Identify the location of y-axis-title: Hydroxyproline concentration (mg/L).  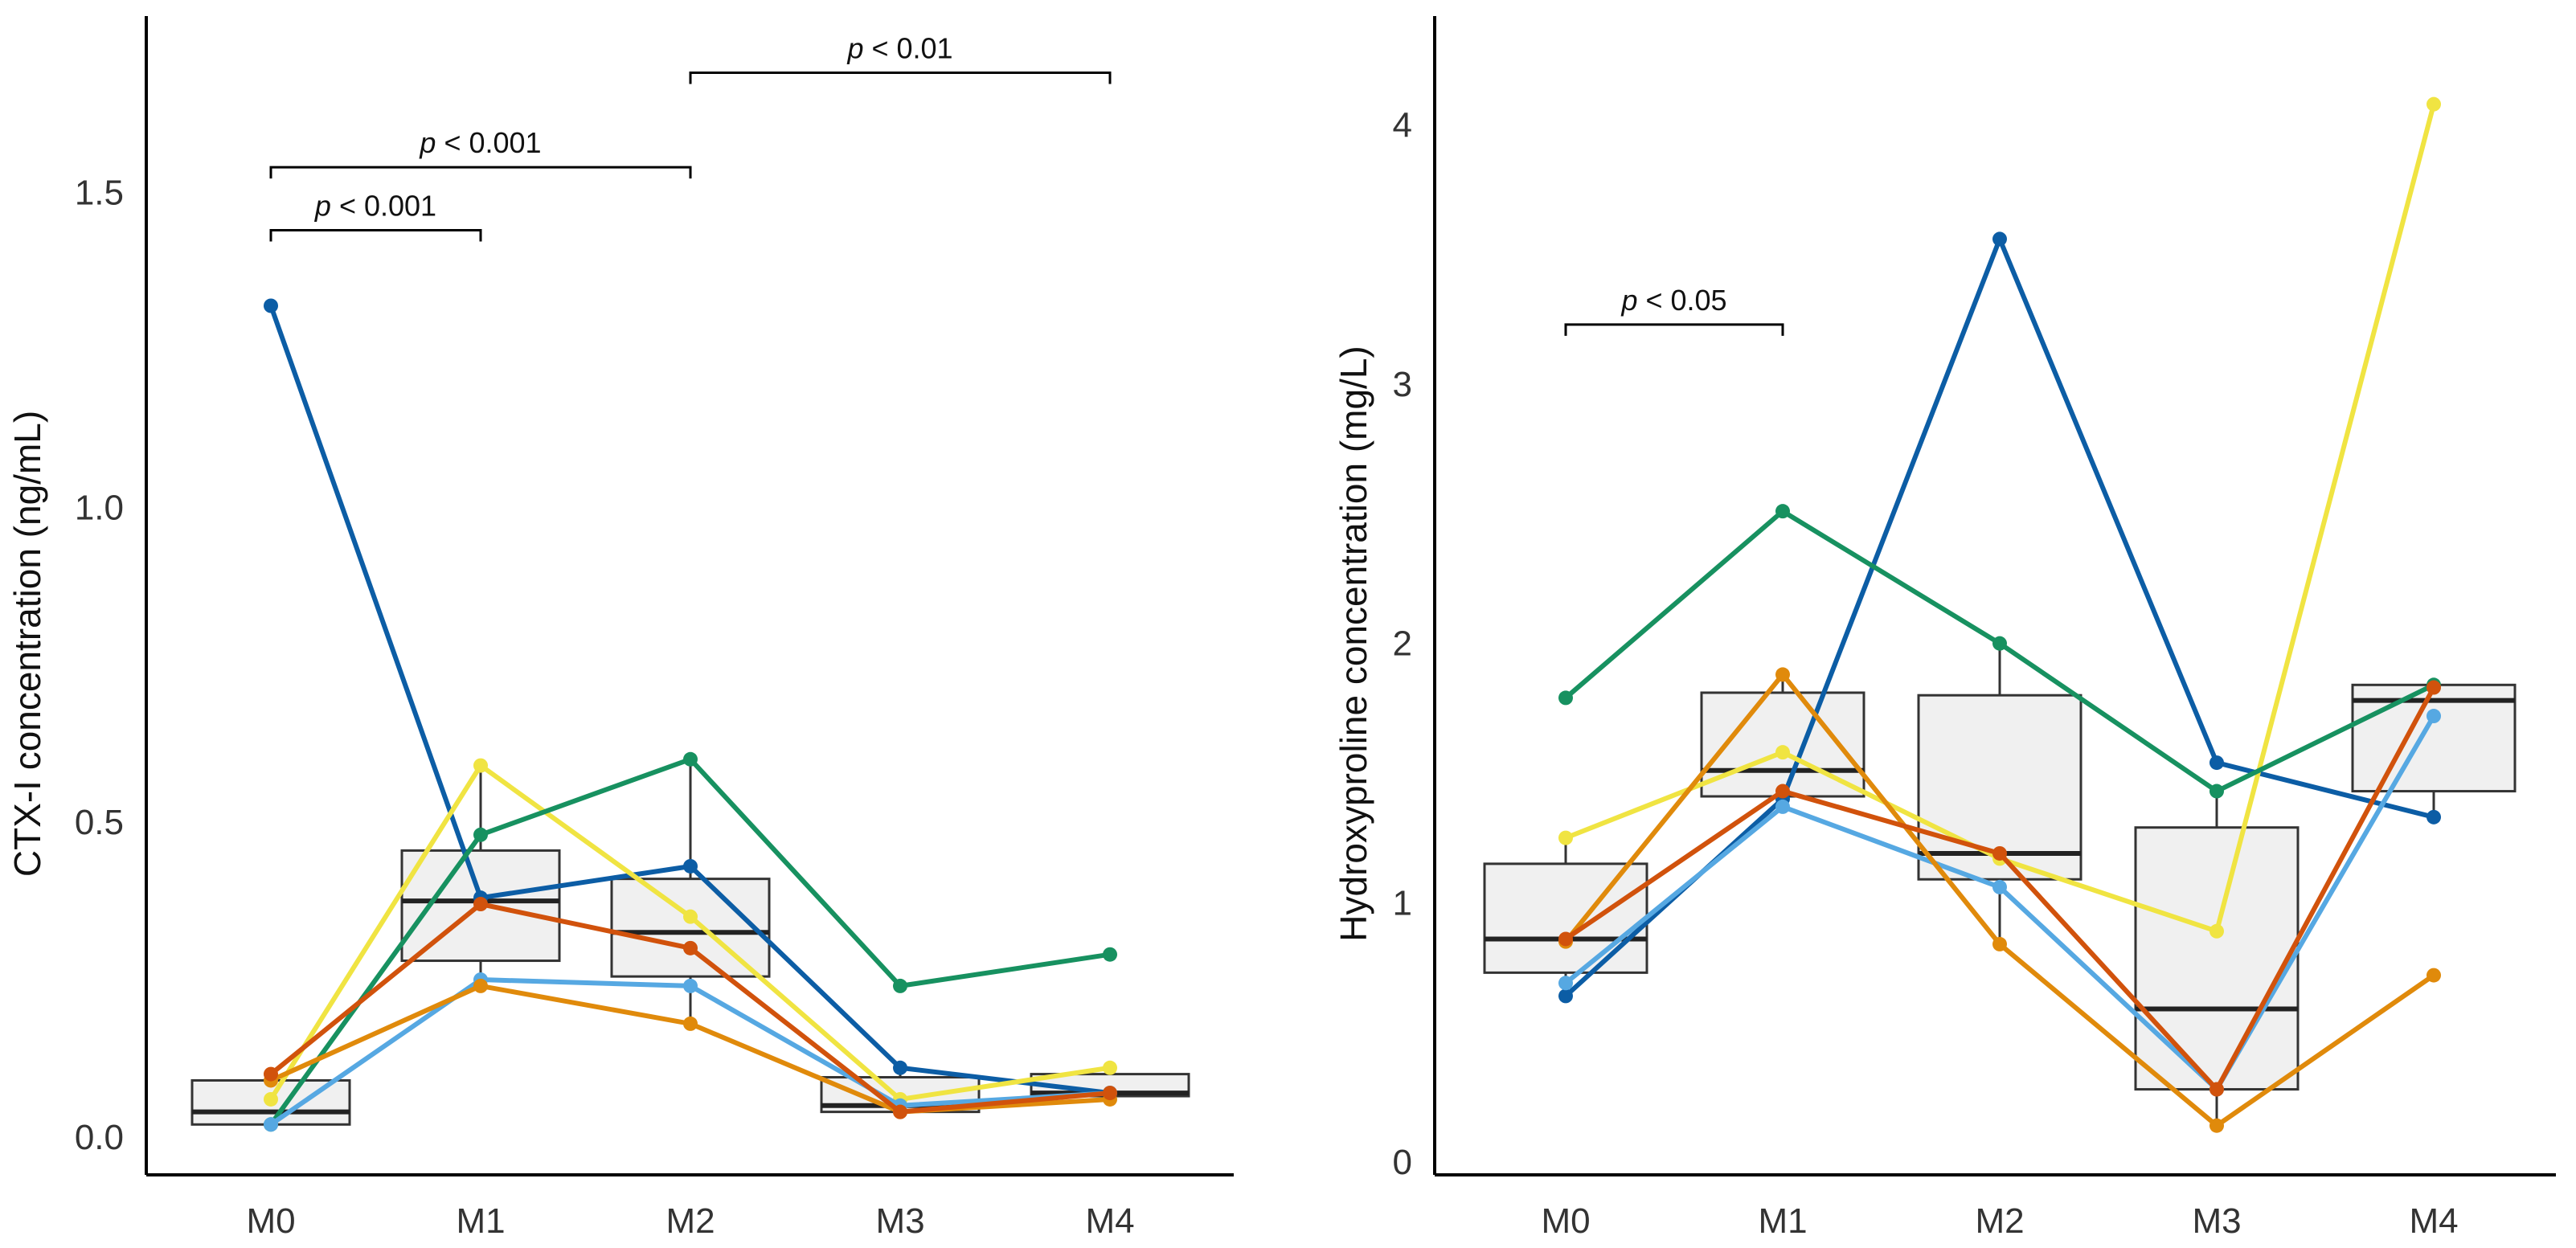
(1353, 643).